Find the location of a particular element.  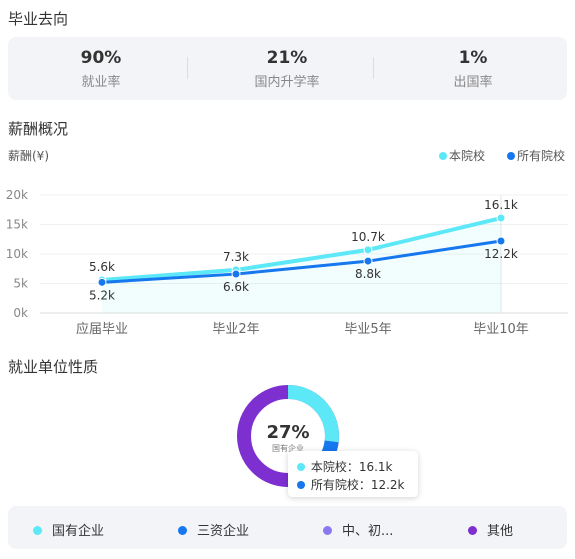

data-label: 6.6k is located at coordinates (236, 287).